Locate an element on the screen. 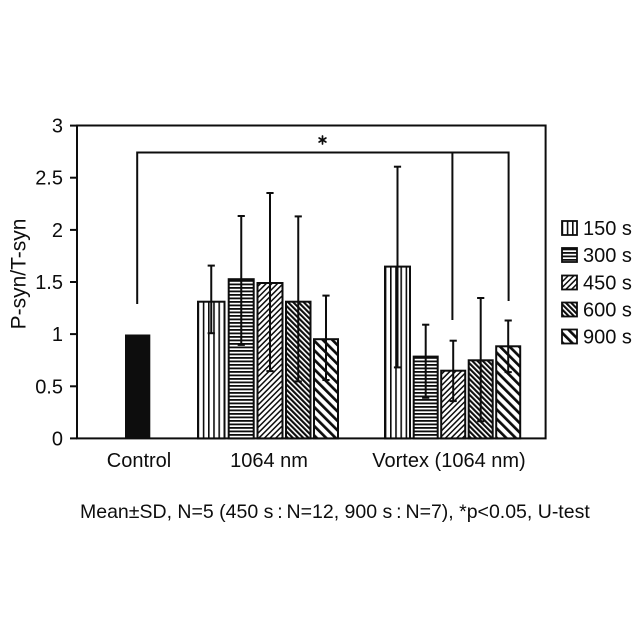  svg-text: 300 s is located at coordinates (607, 256).